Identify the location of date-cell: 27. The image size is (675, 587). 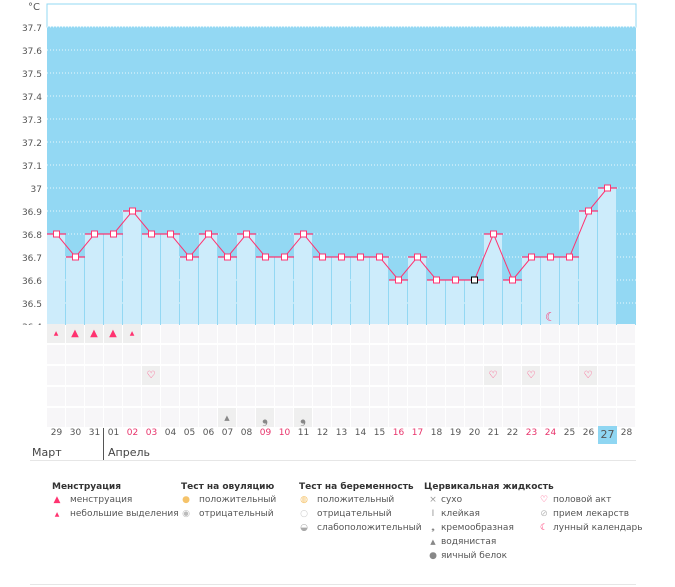
(607, 435).